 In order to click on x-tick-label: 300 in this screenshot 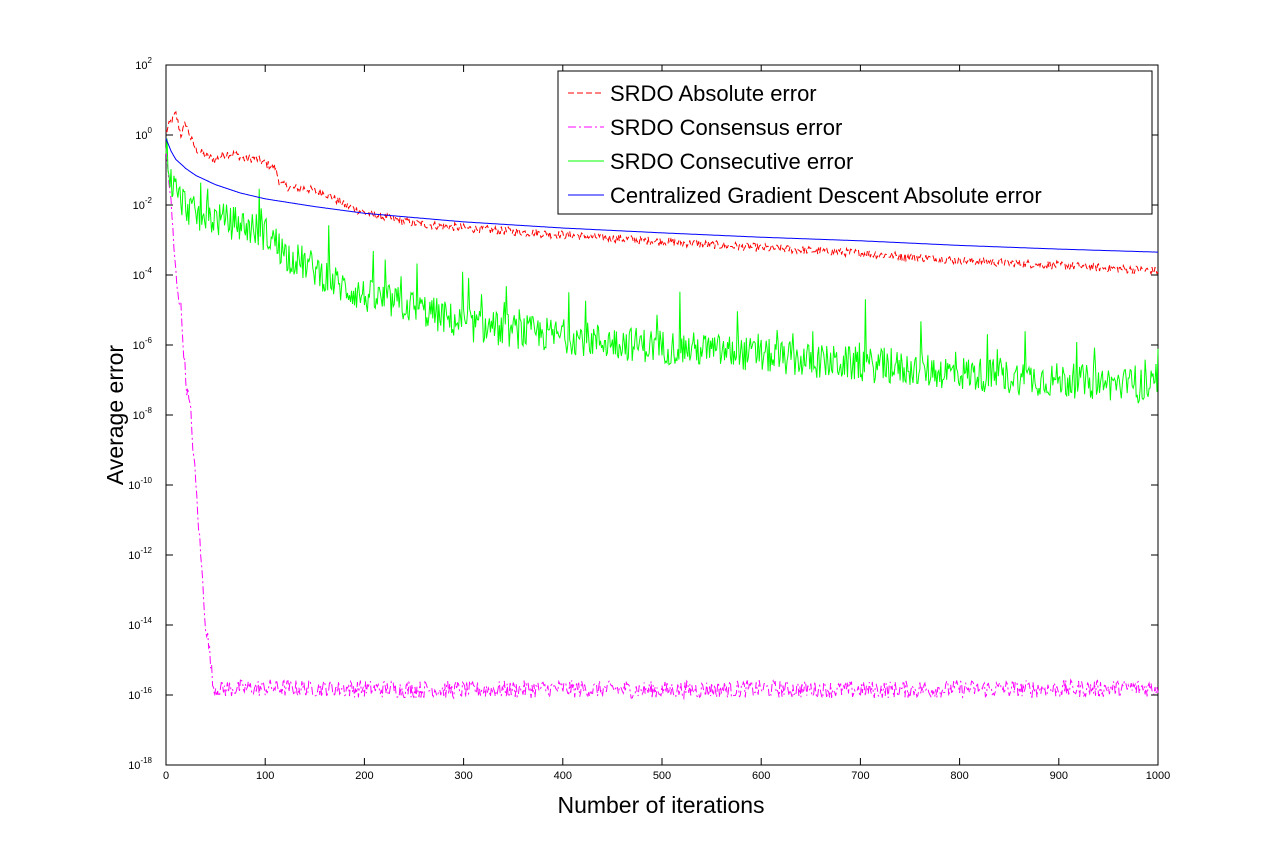, I will do `click(463, 776)`.